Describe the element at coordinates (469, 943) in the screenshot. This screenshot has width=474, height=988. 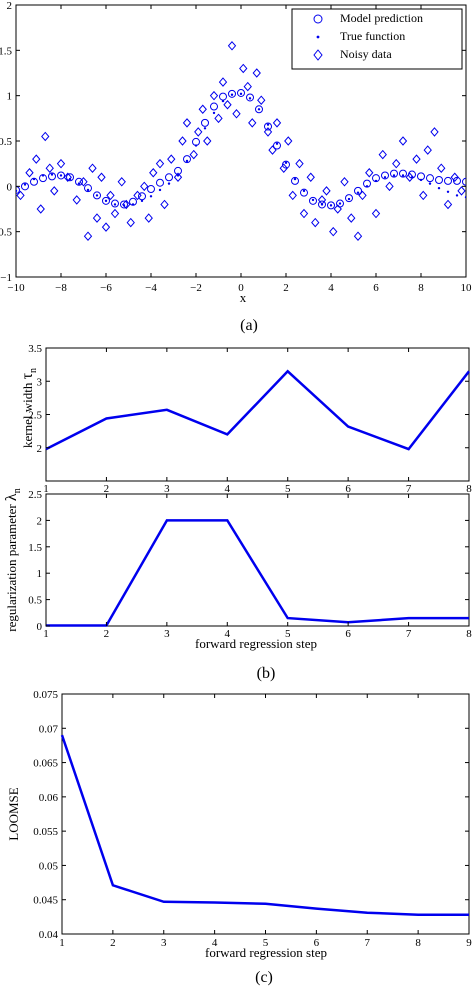
I see `x-tick-label: 9` at that location.